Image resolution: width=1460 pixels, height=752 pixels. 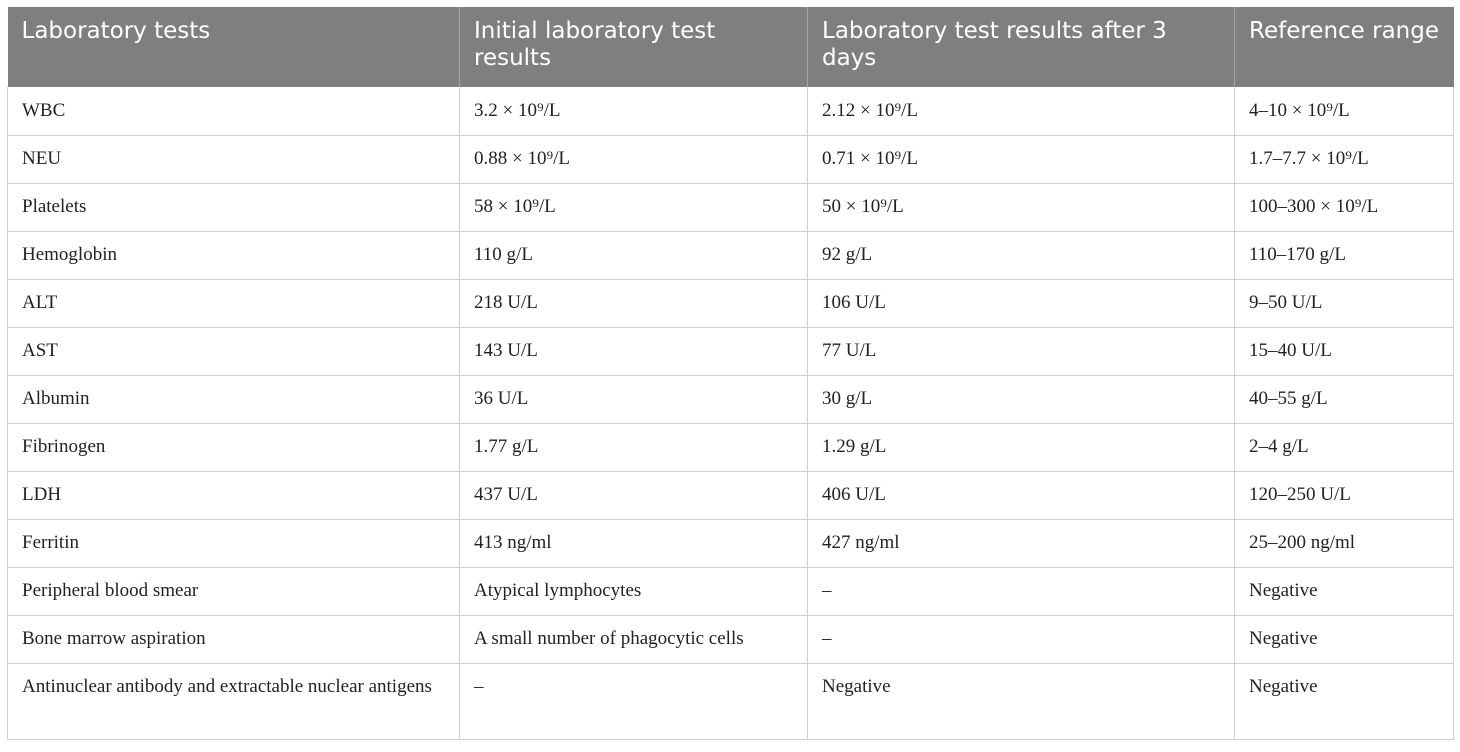 I want to click on cell-test-name: NEU, so click(x=234, y=159).